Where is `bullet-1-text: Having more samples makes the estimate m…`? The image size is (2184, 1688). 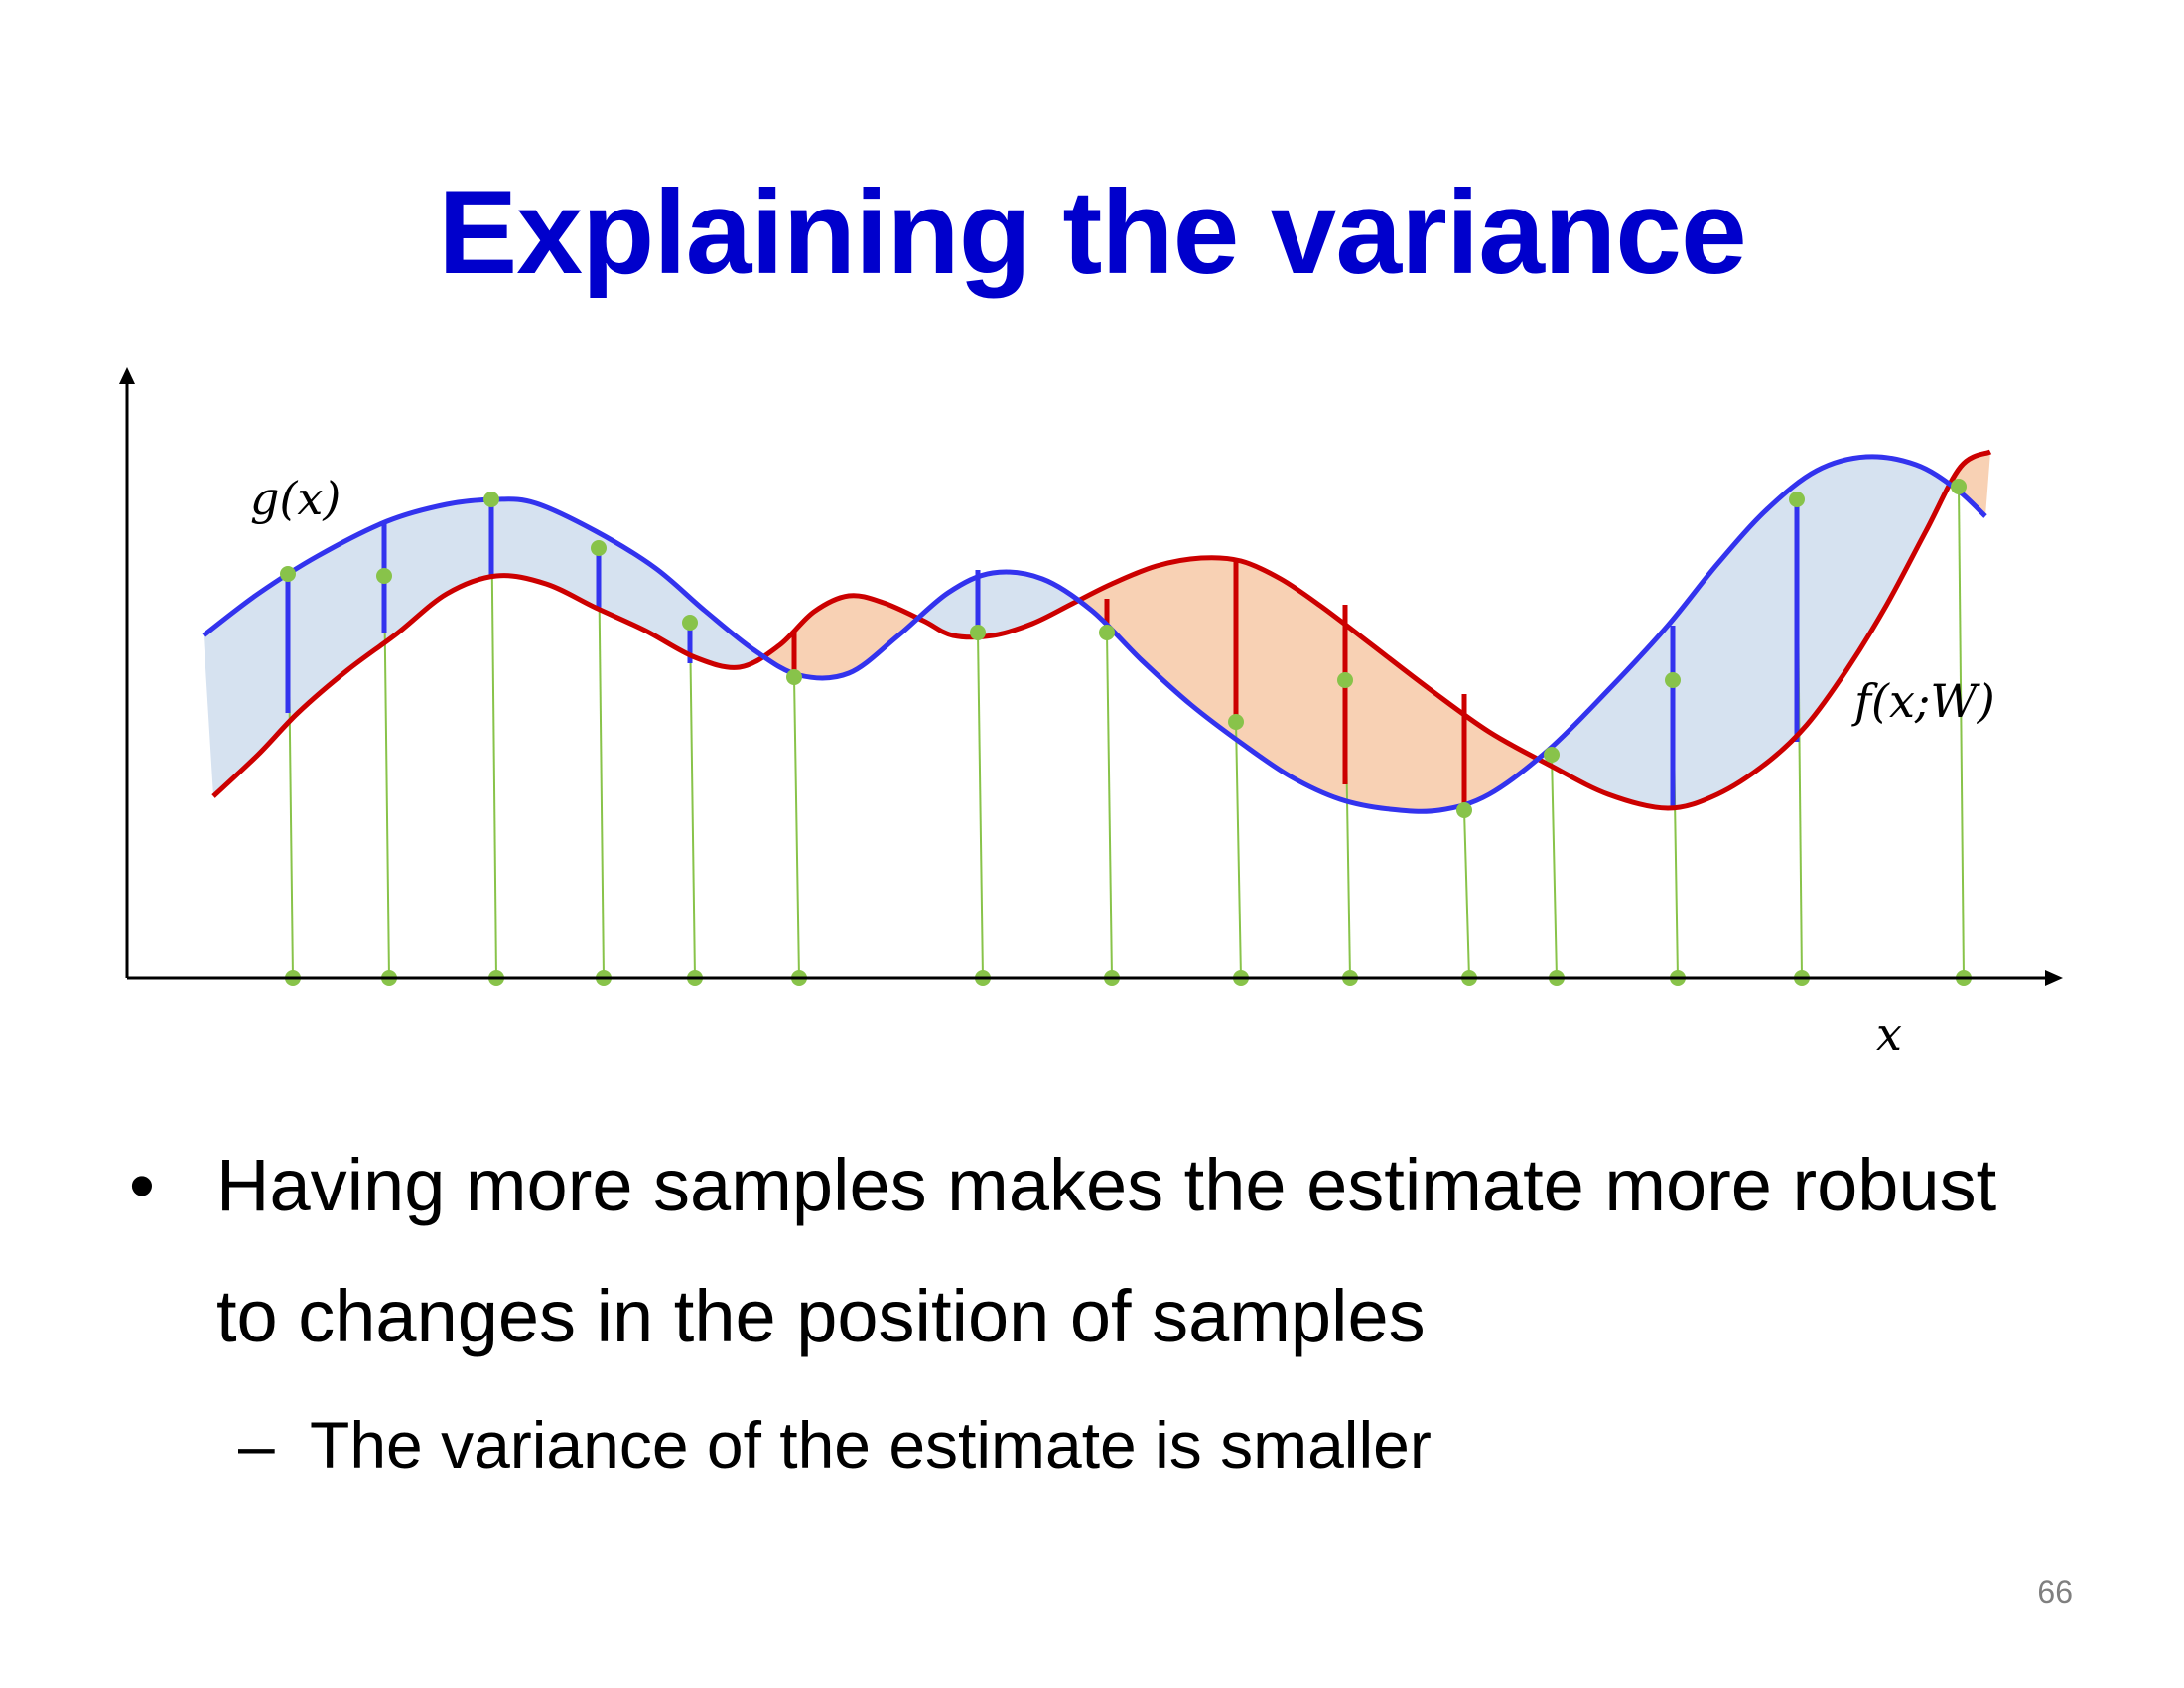
bullet-1-text: Having more samples makes the estimate m… is located at coordinates (1106, 1250).